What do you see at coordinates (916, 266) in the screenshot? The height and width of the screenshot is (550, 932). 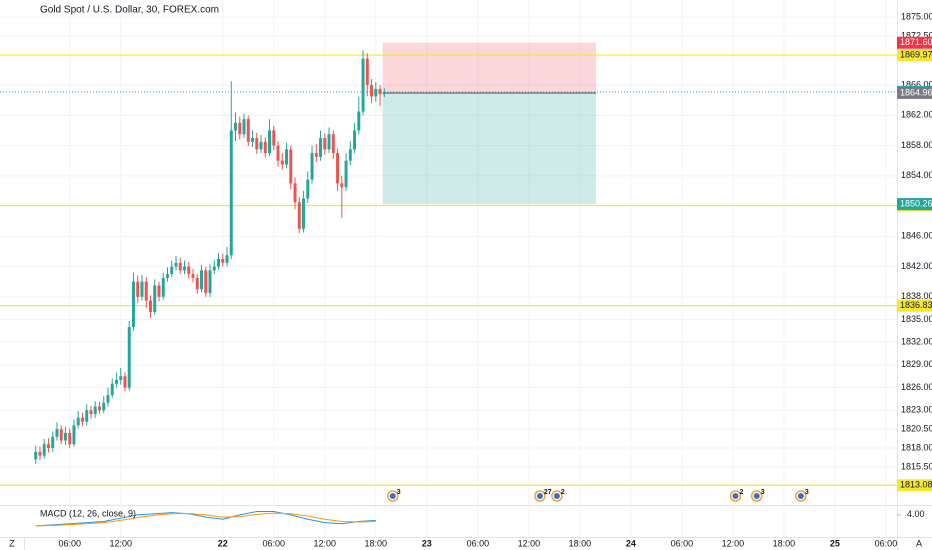 I see `y-tick-label: 1842.00` at bounding box center [916, 266].